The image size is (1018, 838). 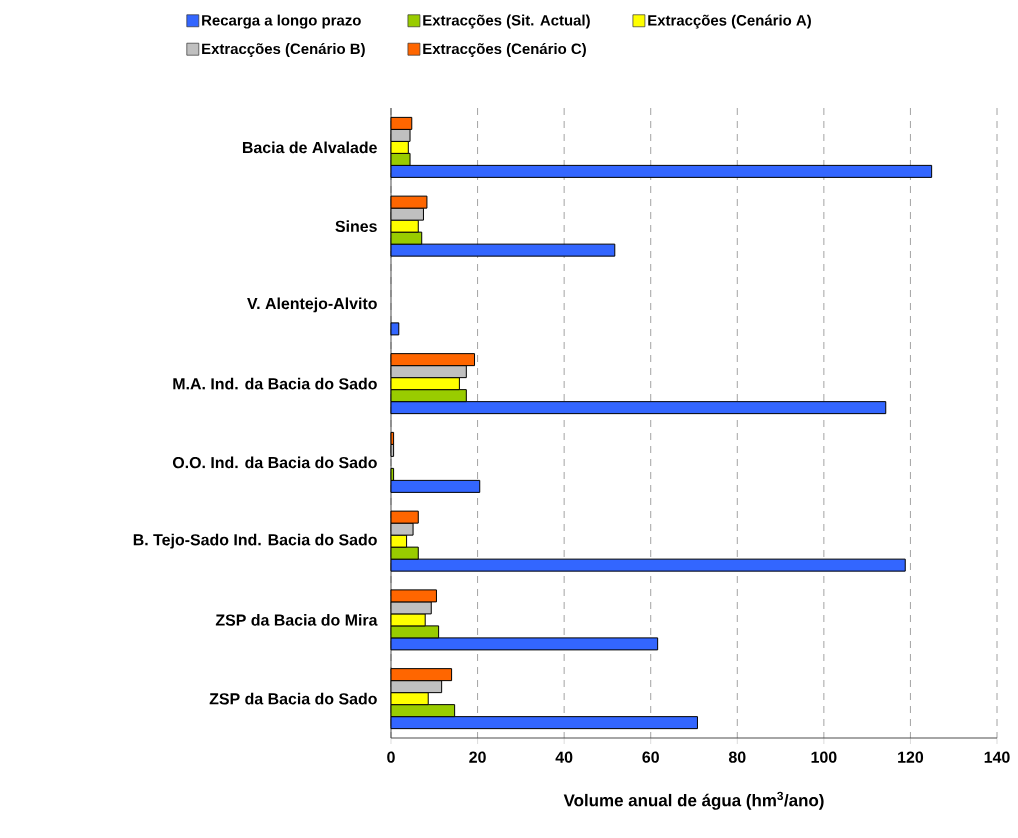 What do you see at coordinates (564, 757) in the screenshot?
I see `x-tick-label: 40` at bounding box center [564, 757].